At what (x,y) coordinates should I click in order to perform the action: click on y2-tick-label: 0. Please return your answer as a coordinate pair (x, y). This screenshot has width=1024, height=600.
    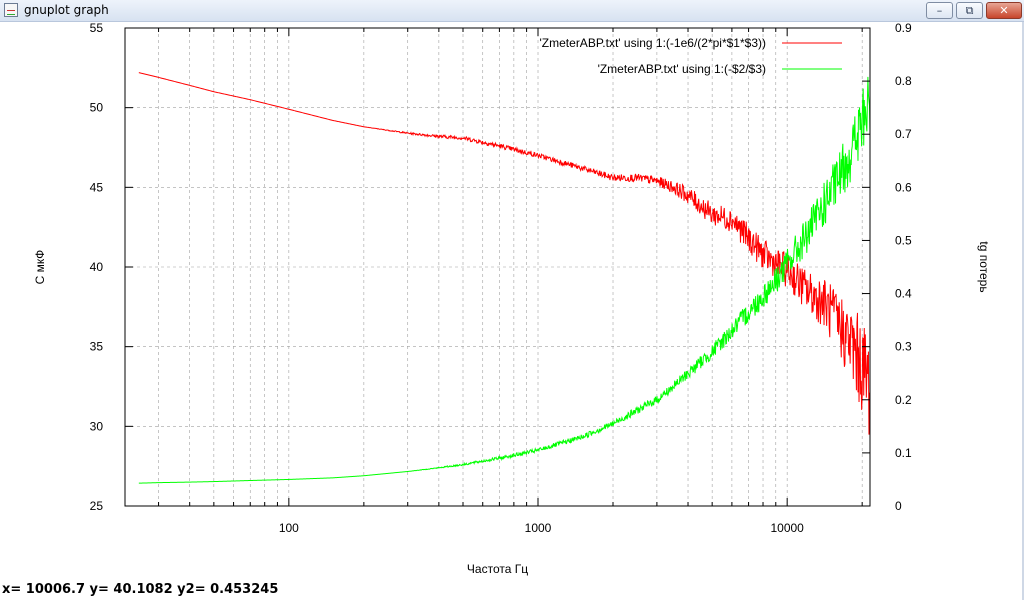
    Looking at the image, I should click on (898, 506).